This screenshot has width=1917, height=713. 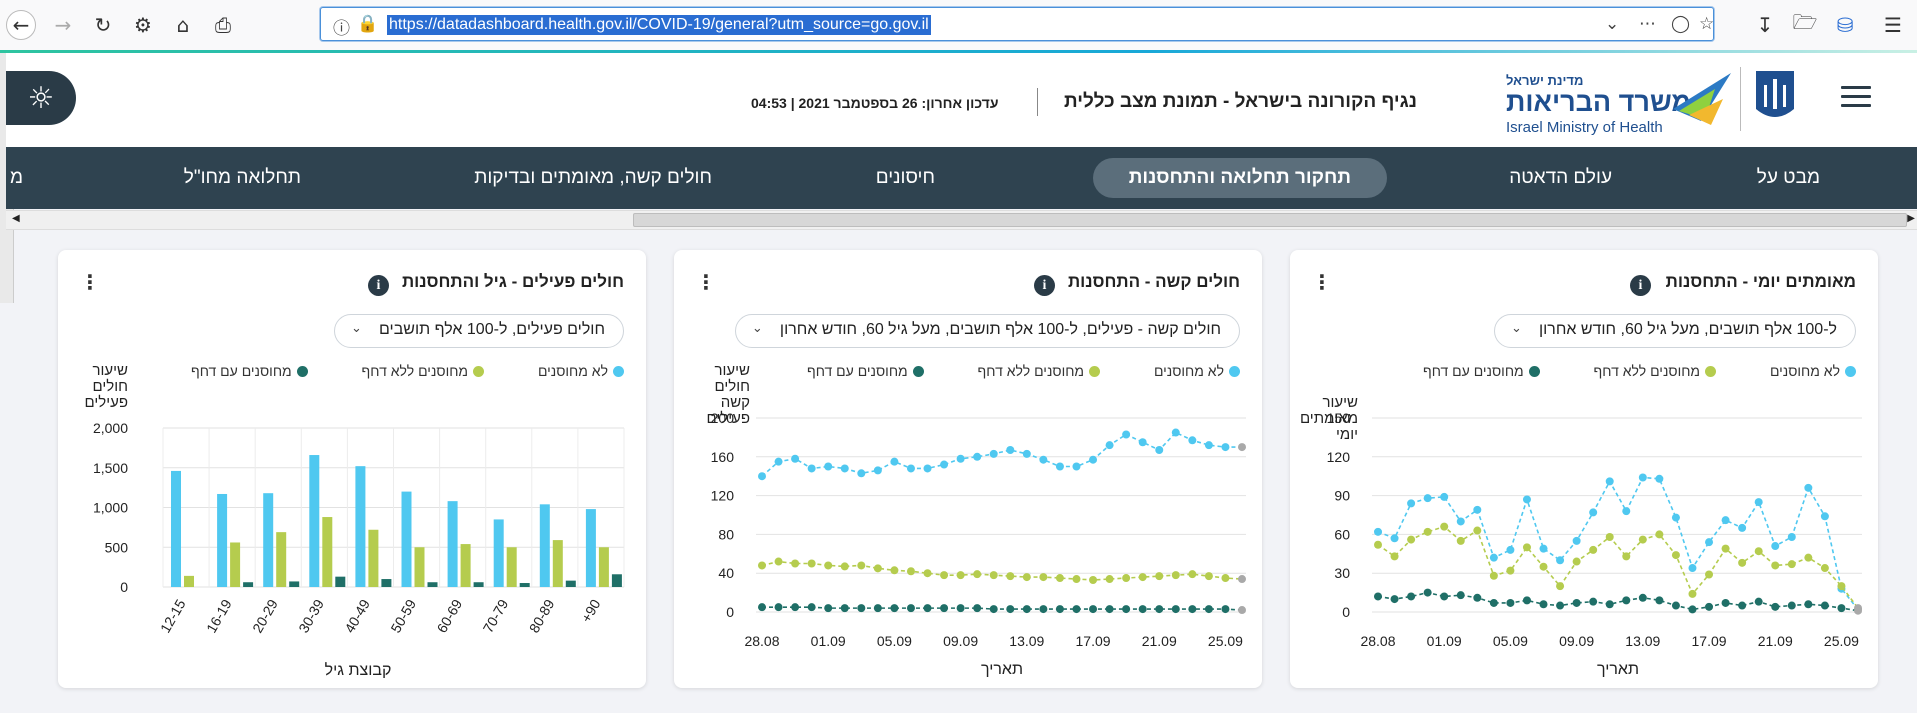 I want to click on page-load-bar, so click(x=958, y=51).